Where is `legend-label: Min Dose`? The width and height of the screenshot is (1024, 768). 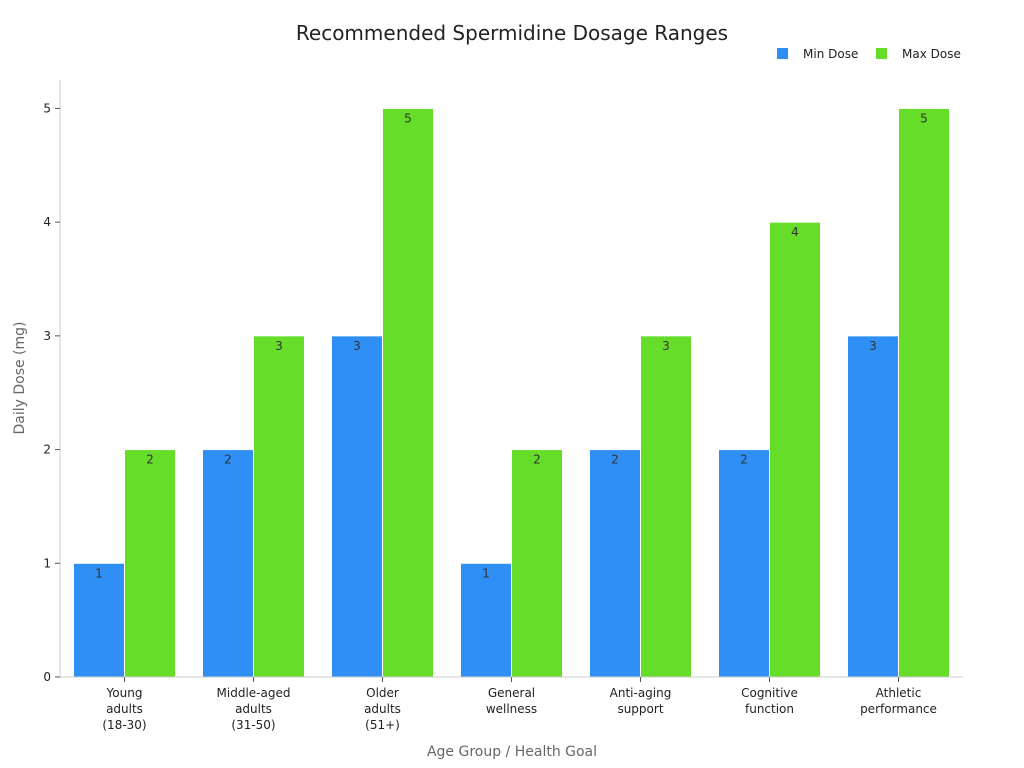
legend-label: Min Dose is located at coordinates (830, 54).